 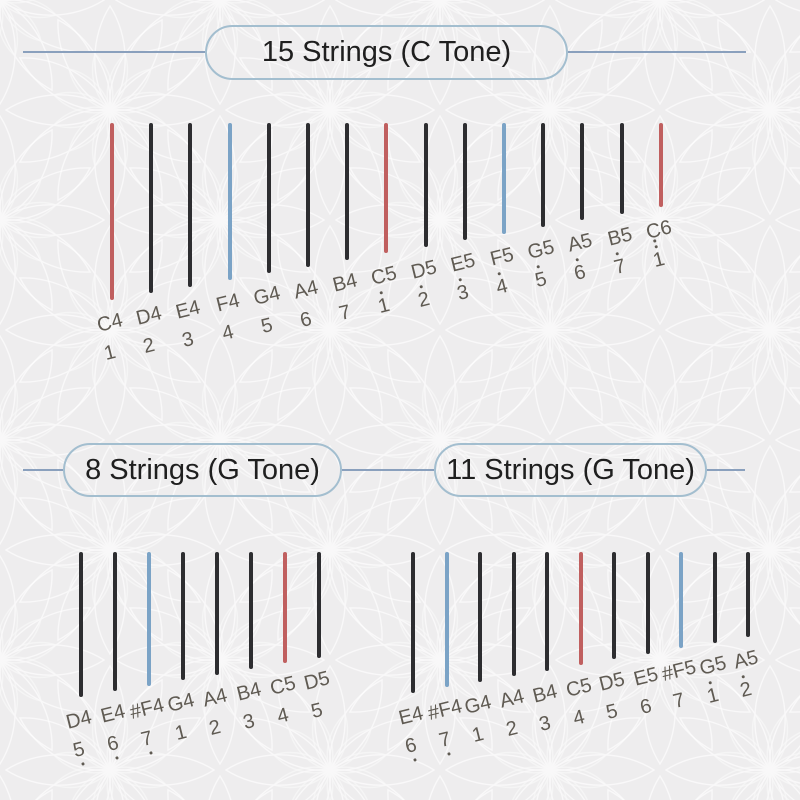 I want to click on string-note-label: C6, so click(x=658, y=230).